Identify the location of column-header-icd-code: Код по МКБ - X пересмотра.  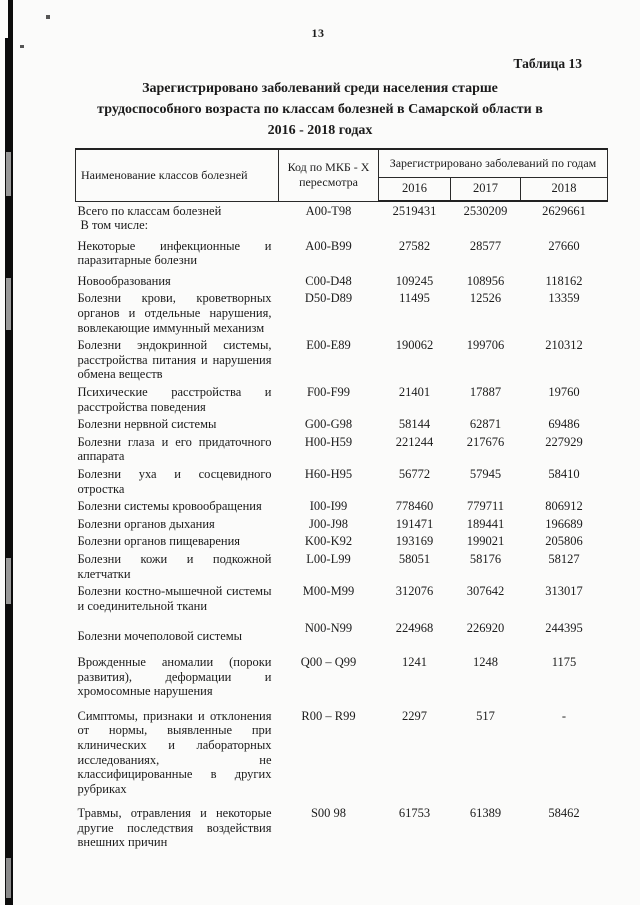
(328, 175).